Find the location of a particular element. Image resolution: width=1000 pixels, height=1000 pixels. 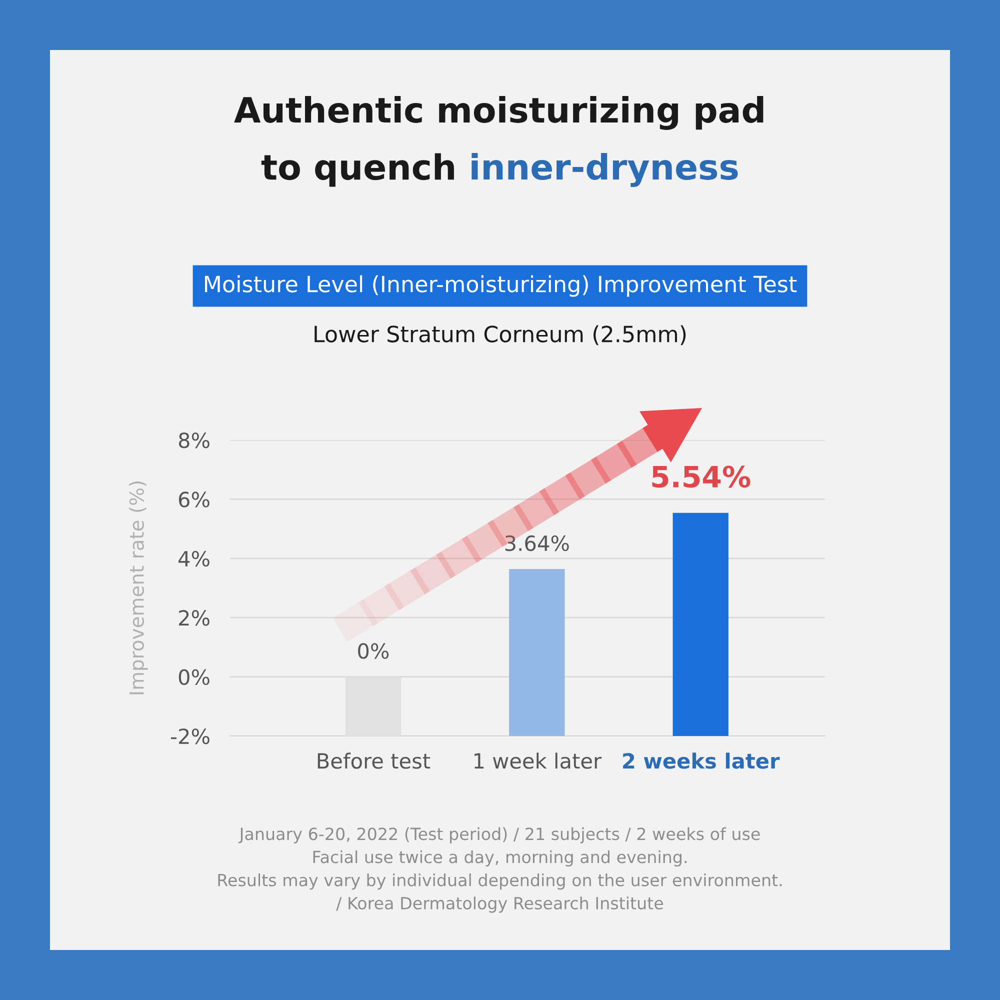

data-label: 0% is located at coordinates (373, 651).